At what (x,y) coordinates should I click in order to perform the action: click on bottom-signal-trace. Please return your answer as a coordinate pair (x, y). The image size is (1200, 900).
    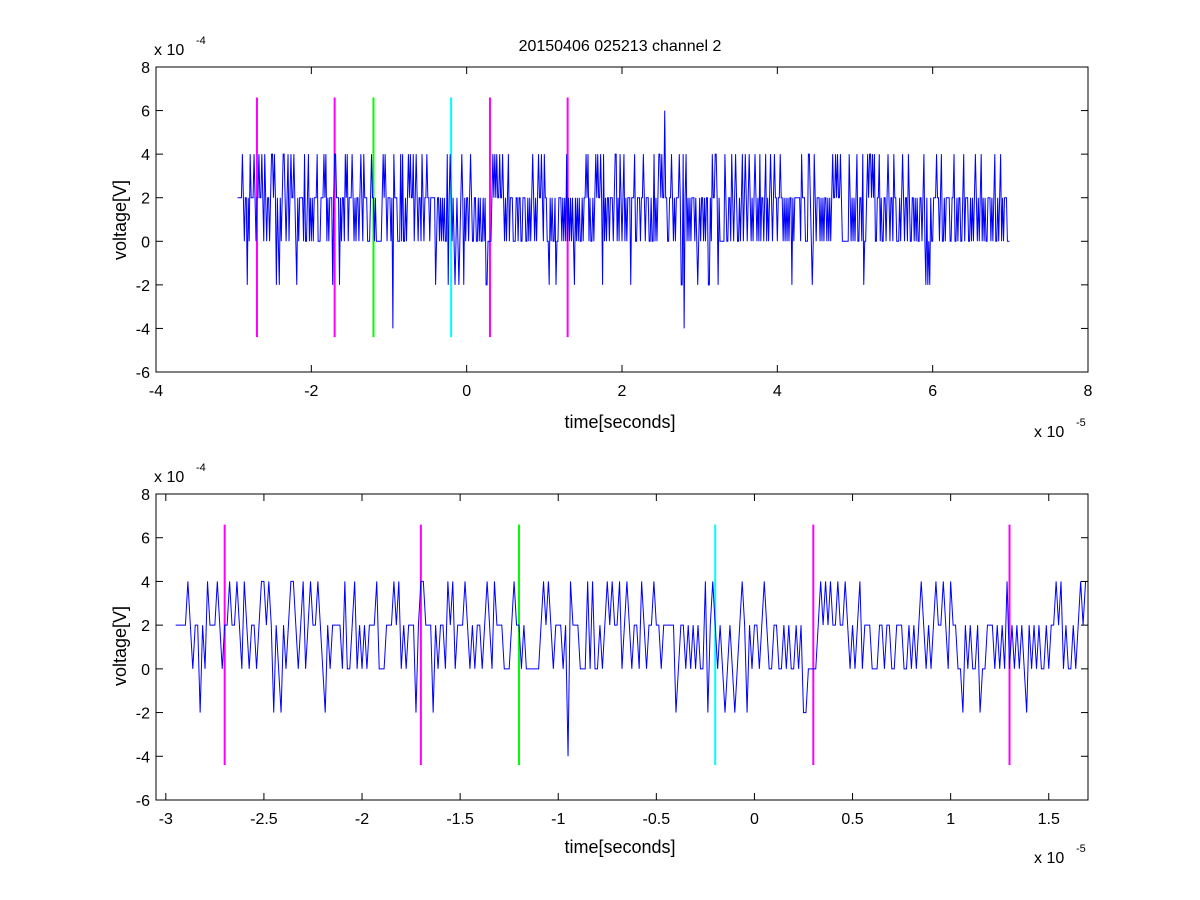
    Looking at the image, I should click on (631, 668).